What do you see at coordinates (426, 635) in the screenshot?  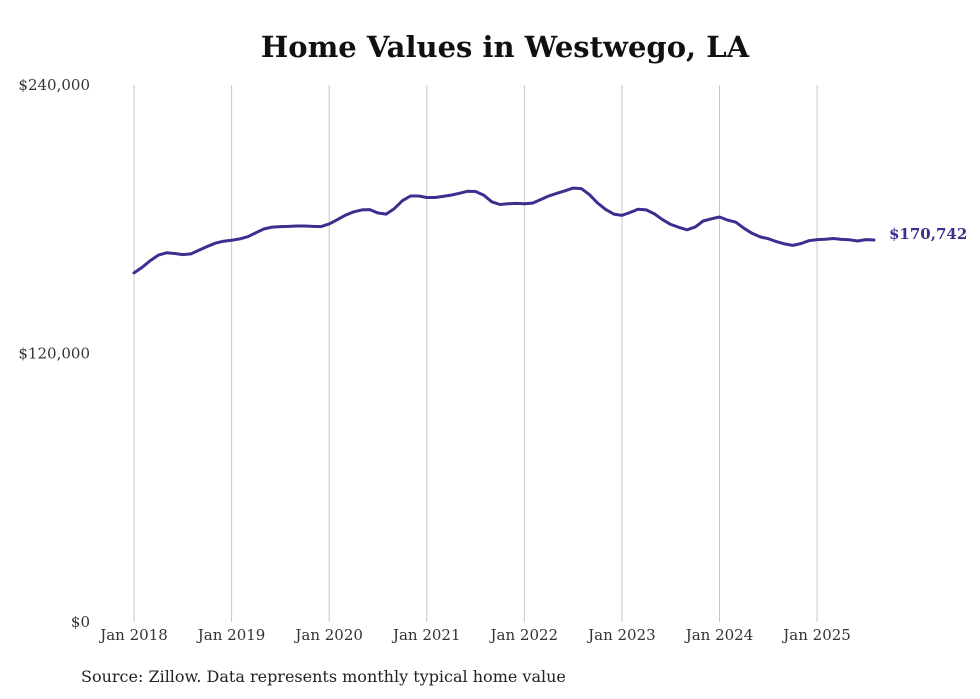 I see `x-tick-label: Jan 2021` at bounding box center [426, 635].